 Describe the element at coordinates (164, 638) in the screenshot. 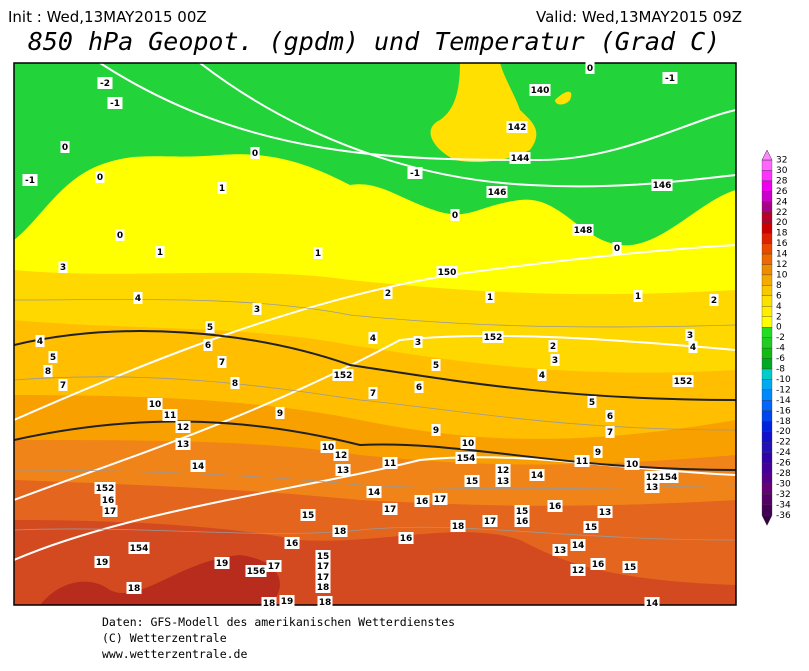

I see `footer-line: (C) Wetterzentrale` at that location.